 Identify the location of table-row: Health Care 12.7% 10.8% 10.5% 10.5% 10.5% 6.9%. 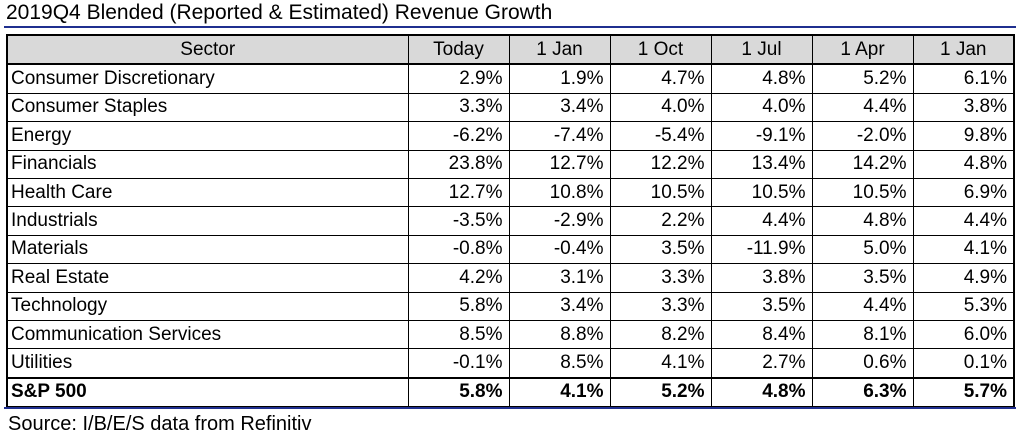
(510, 192).